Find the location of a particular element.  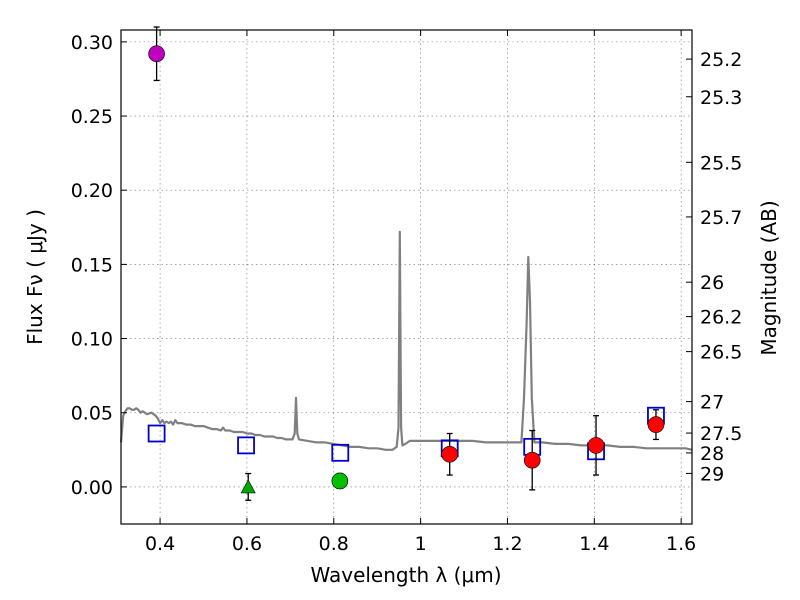

y2-tick-label: 26 is located at coordinates (712, 283).